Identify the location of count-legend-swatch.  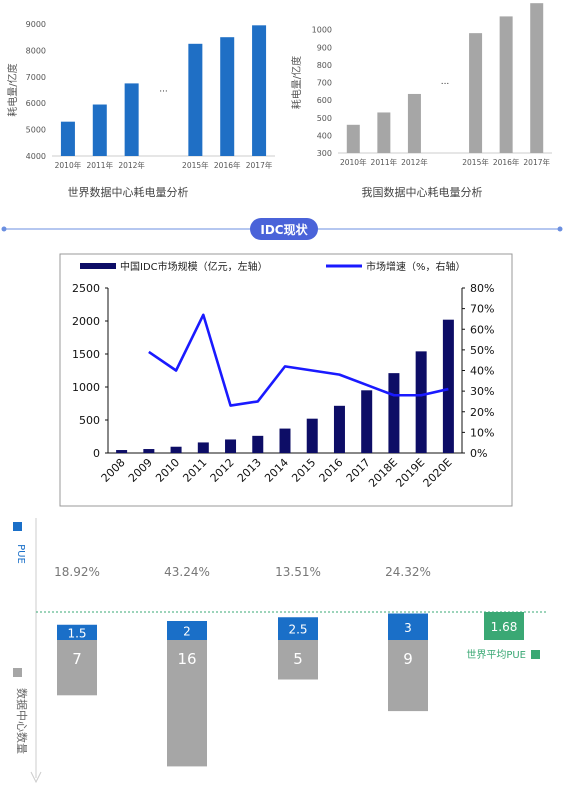
(17, 672).